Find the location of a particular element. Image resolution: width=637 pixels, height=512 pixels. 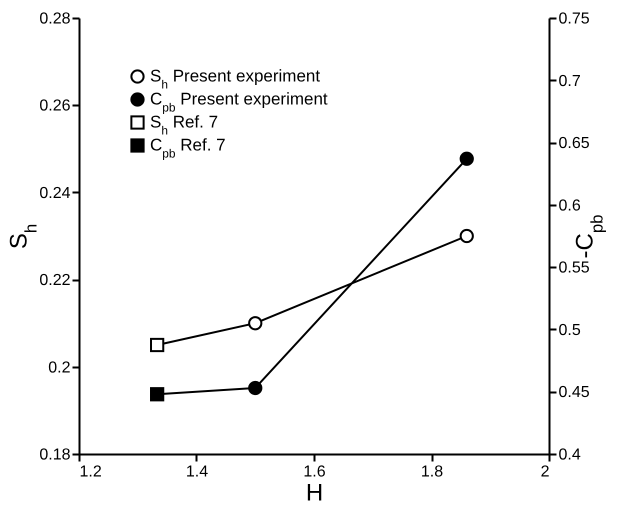

y-tick-label: 0.28 is located at coordinates (55, 19).